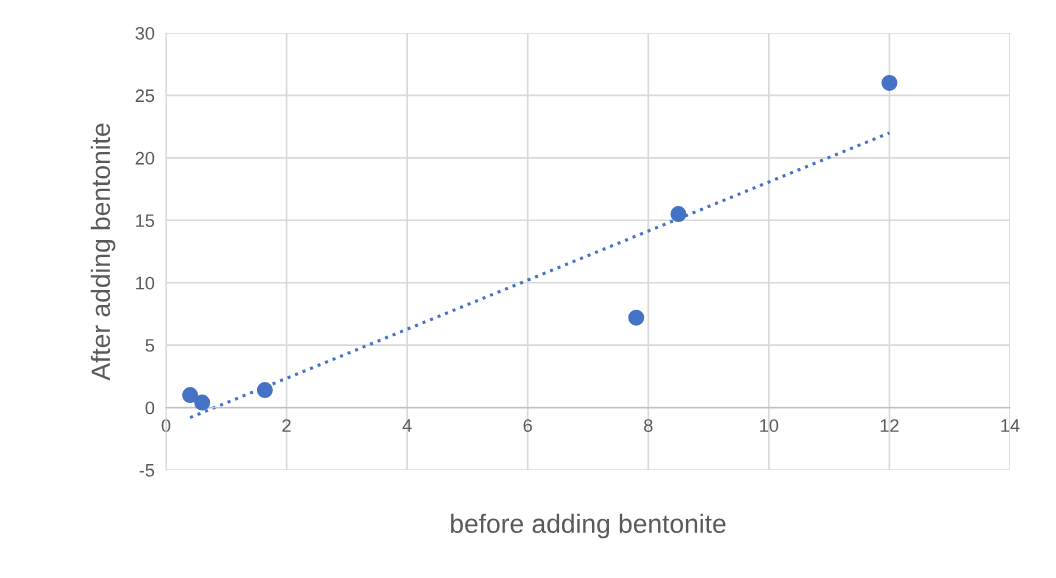  Describe the element at coordinates (145, 158) in the screenshot. I see `y-tick-label: 20` at that location.